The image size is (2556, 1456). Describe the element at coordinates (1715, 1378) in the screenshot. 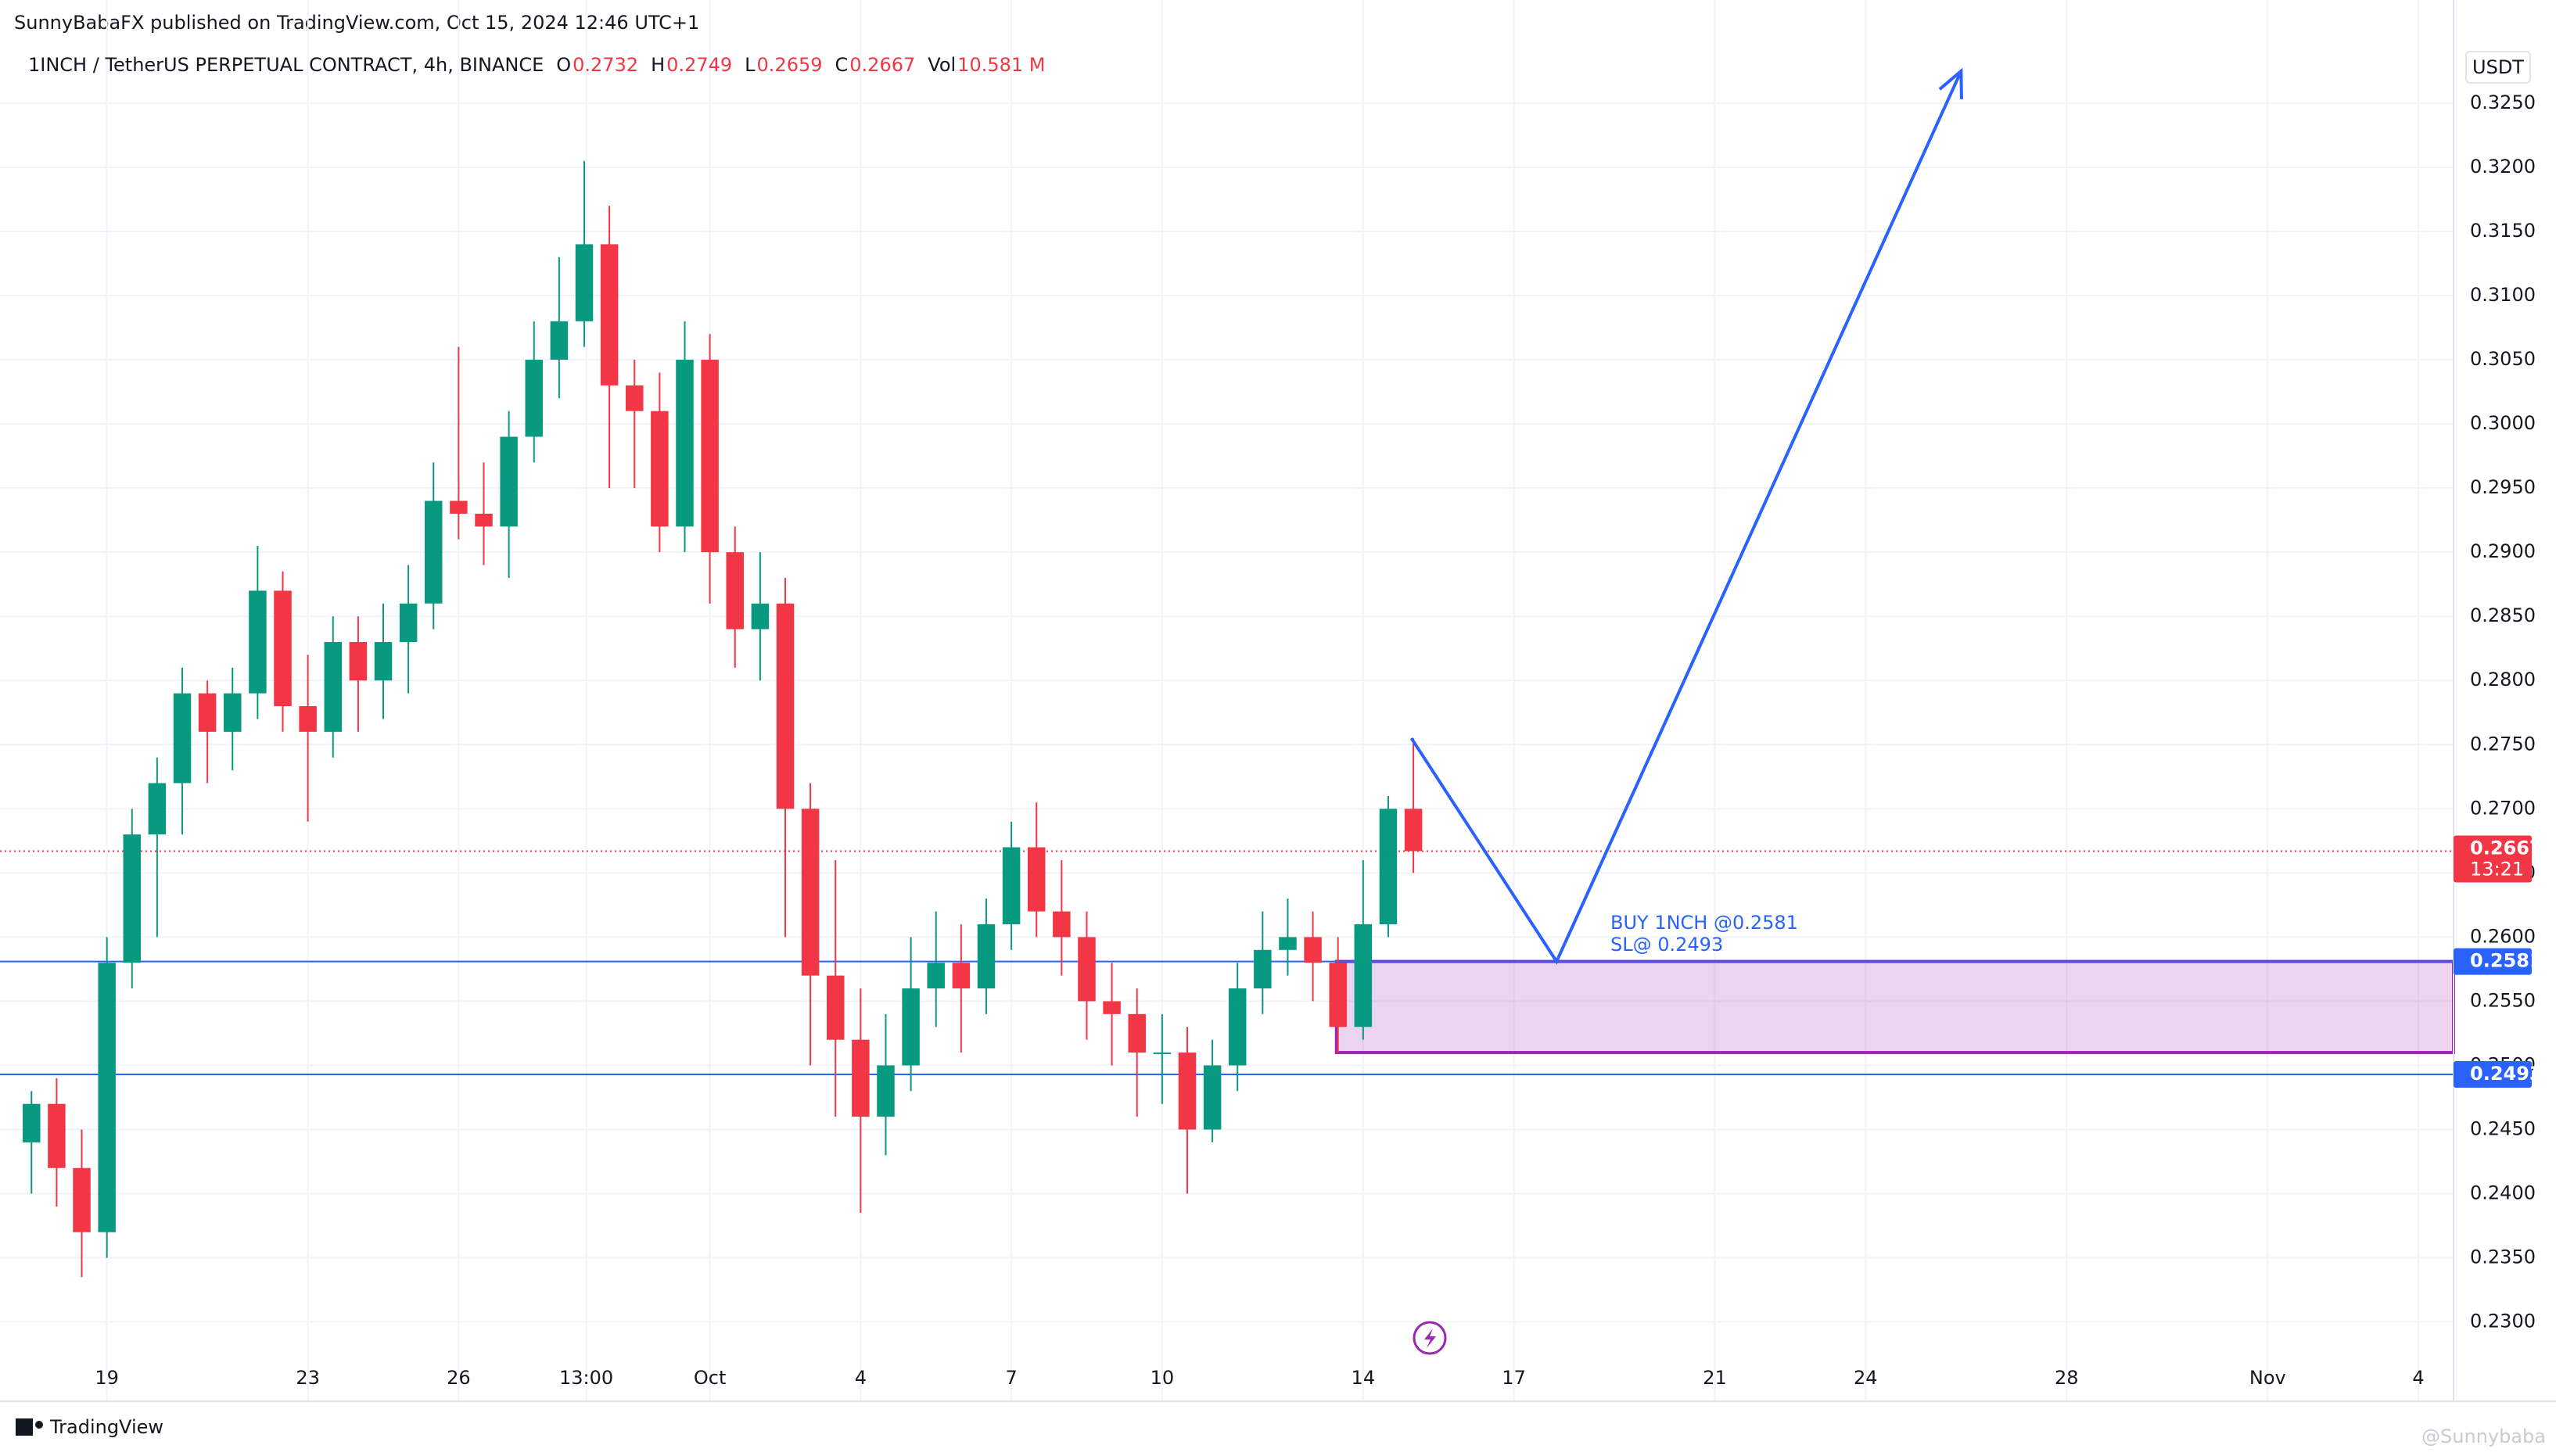

I see `x-tick-label: 21` at that location.